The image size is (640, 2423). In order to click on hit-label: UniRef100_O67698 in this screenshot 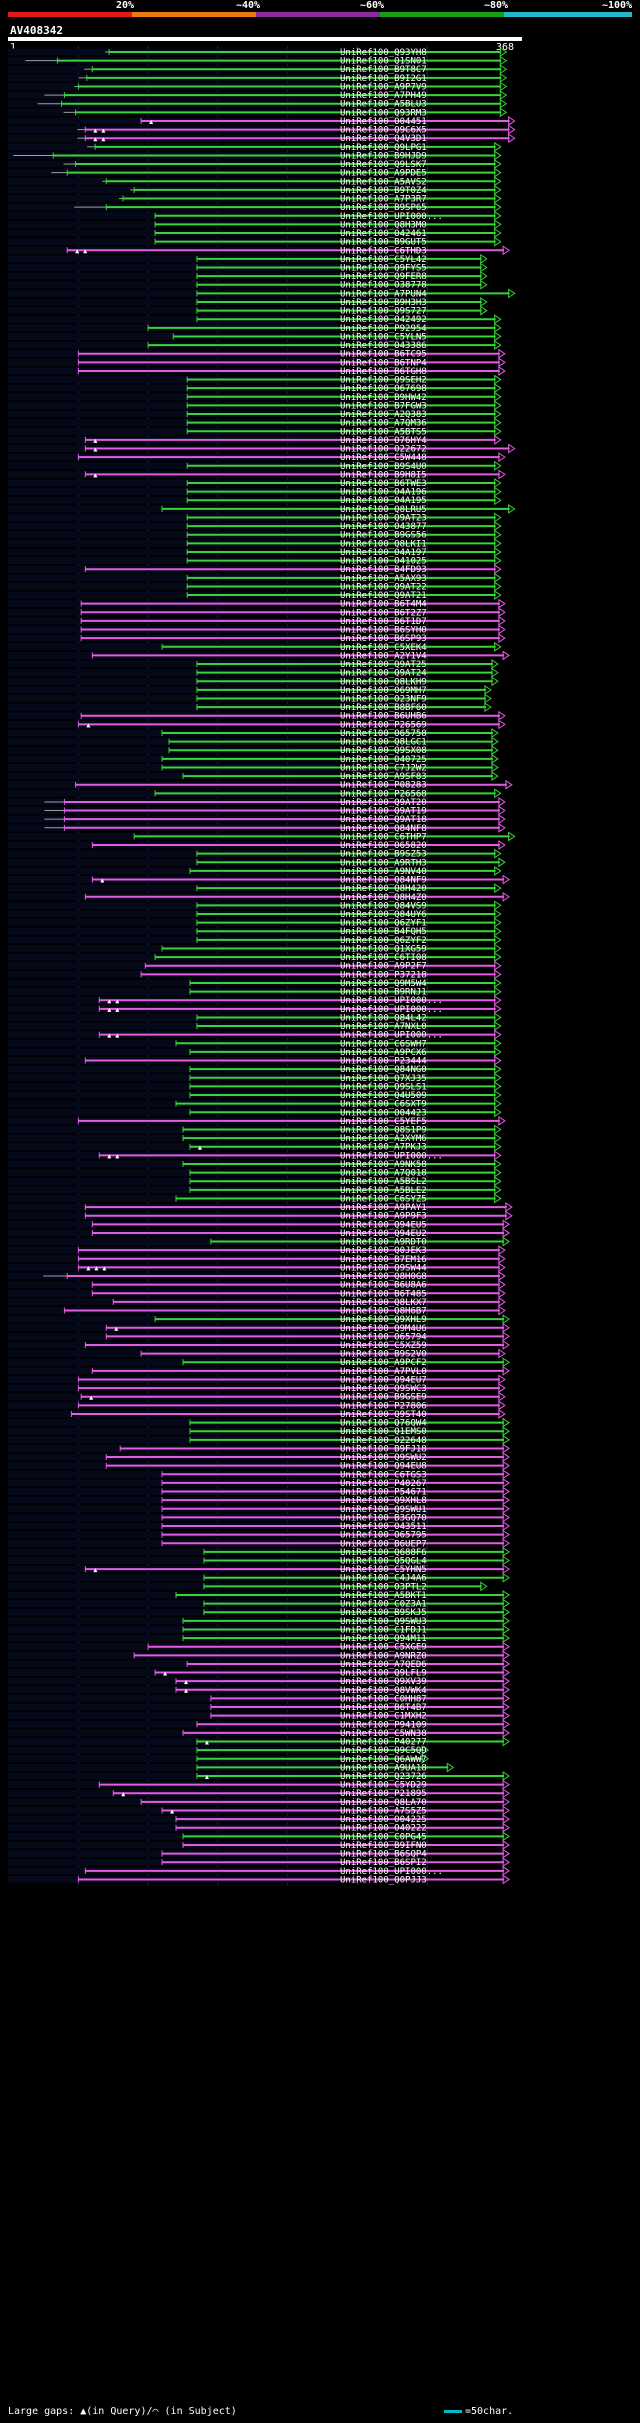, I will do `click(383, 389)`.